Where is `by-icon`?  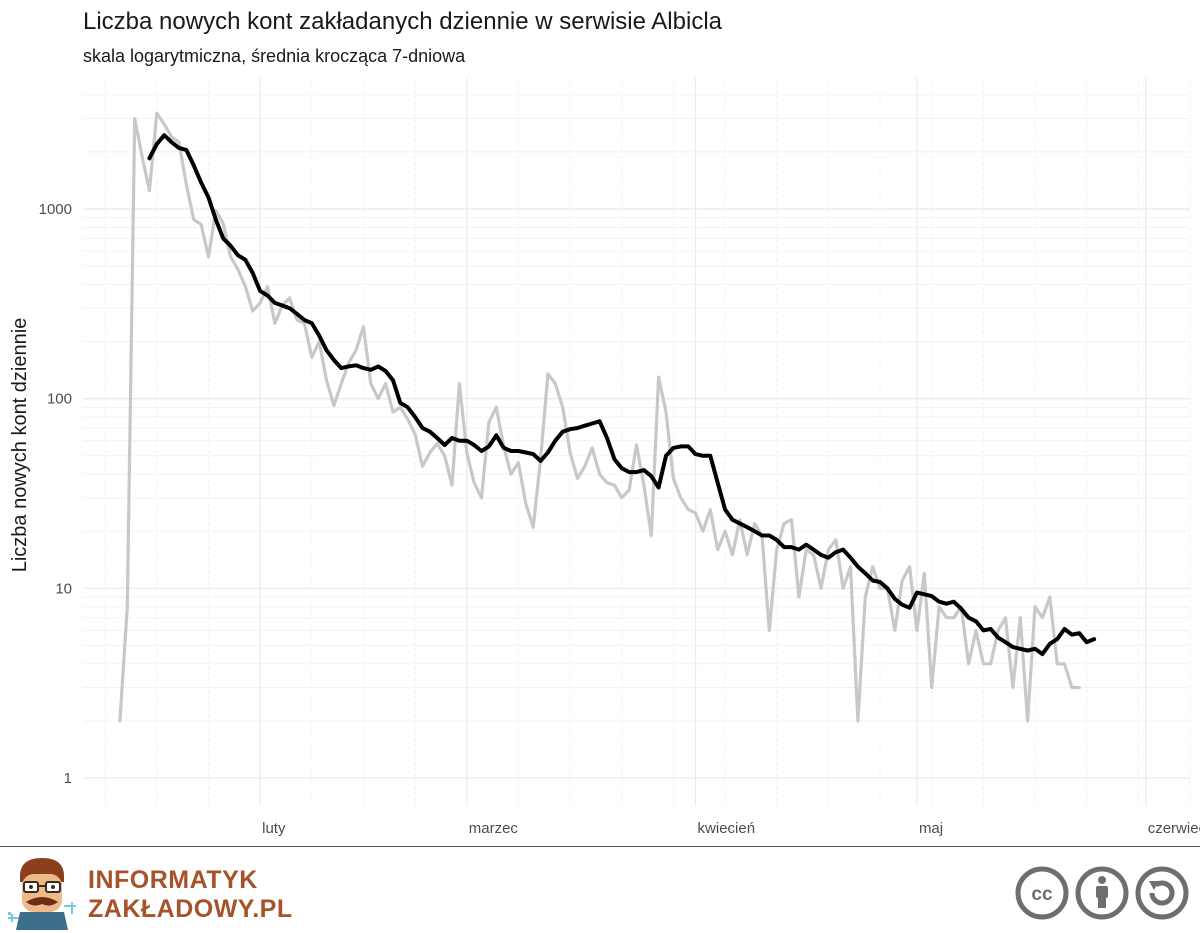 by-icon is located at coordinates (1102, 893).